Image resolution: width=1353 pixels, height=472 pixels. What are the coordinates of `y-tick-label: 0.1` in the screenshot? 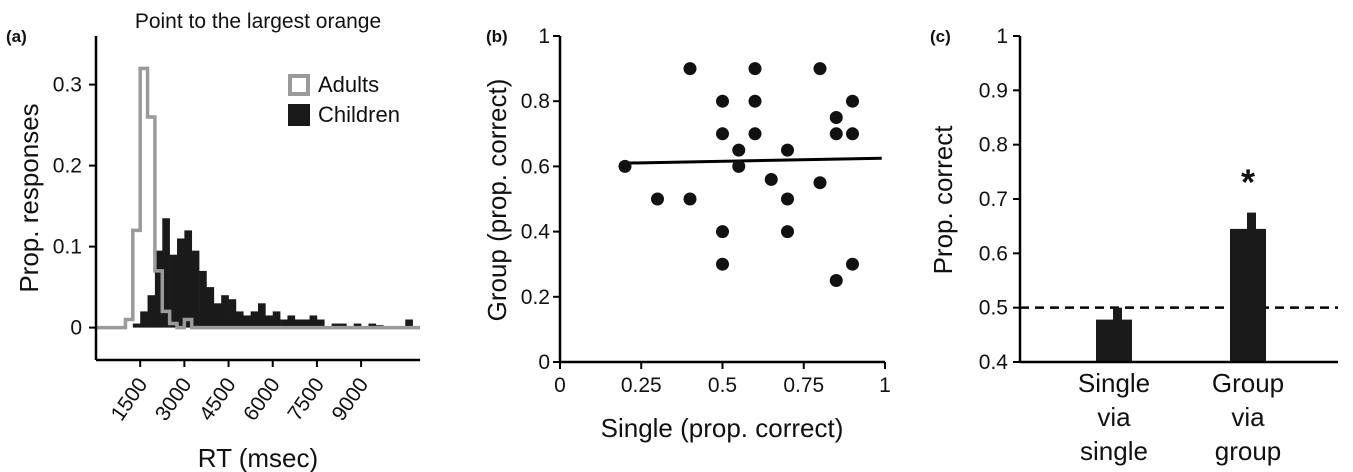 It's located at (67, 247).